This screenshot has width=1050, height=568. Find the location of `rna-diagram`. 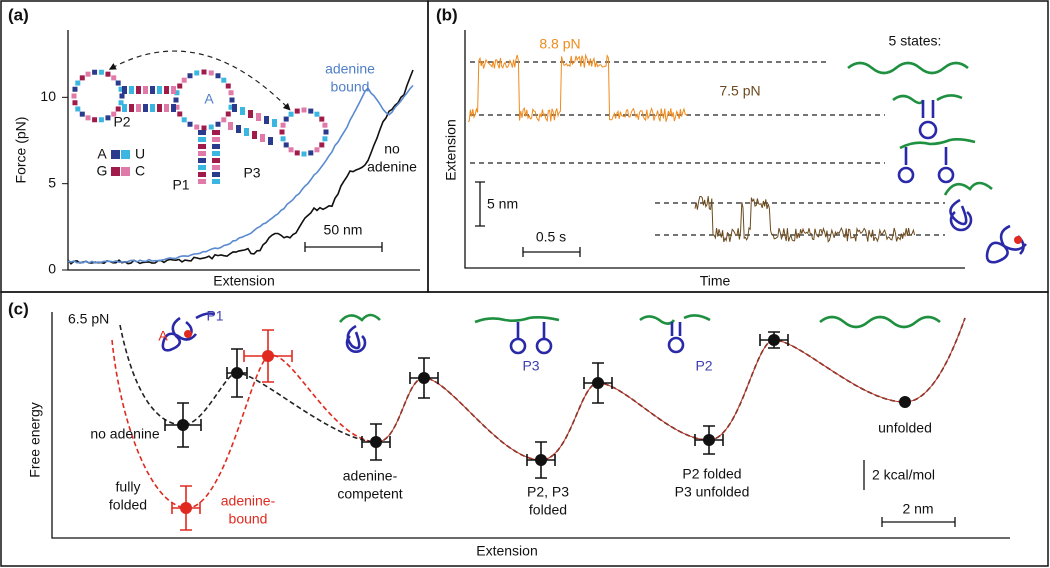

rna-diagram is located at coordinates (200, 126).